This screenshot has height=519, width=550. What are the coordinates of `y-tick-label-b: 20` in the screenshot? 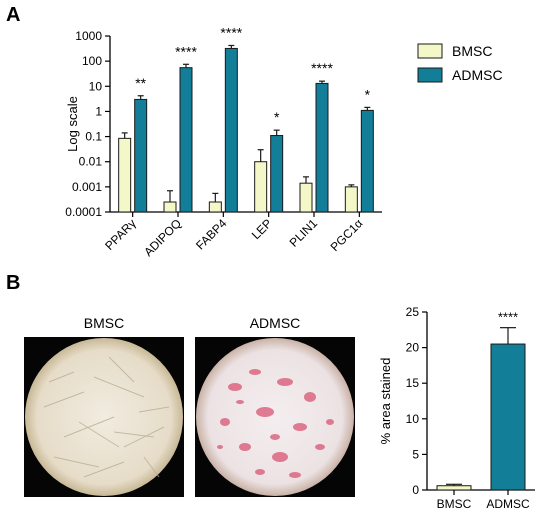 It's located at (413, 348).